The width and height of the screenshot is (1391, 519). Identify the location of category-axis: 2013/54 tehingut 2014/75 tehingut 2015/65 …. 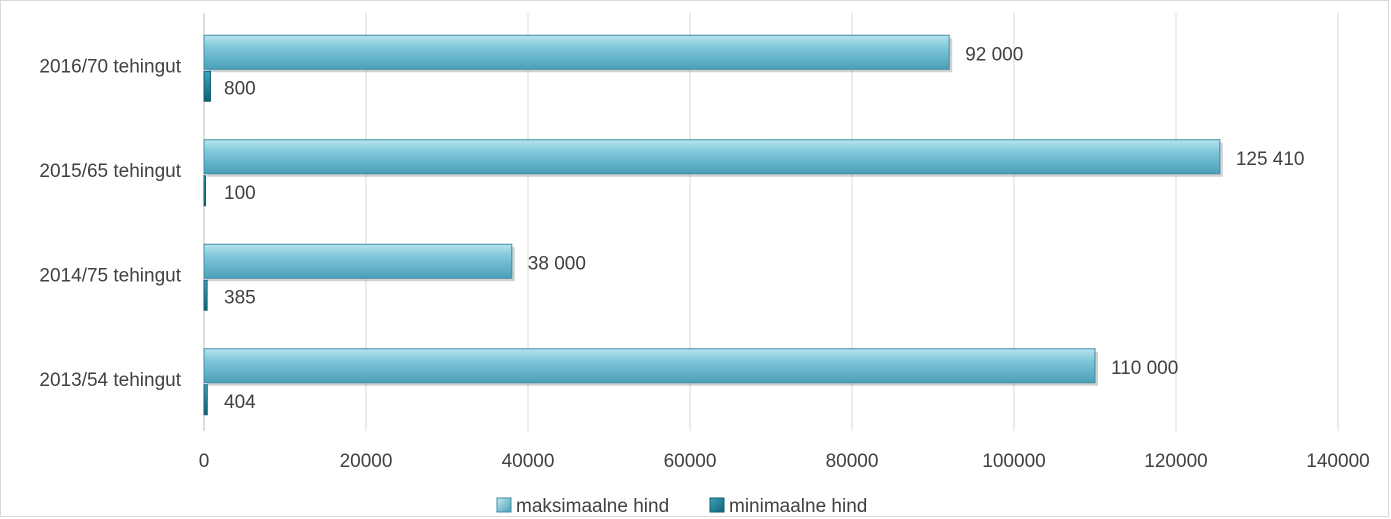
(110, 223).